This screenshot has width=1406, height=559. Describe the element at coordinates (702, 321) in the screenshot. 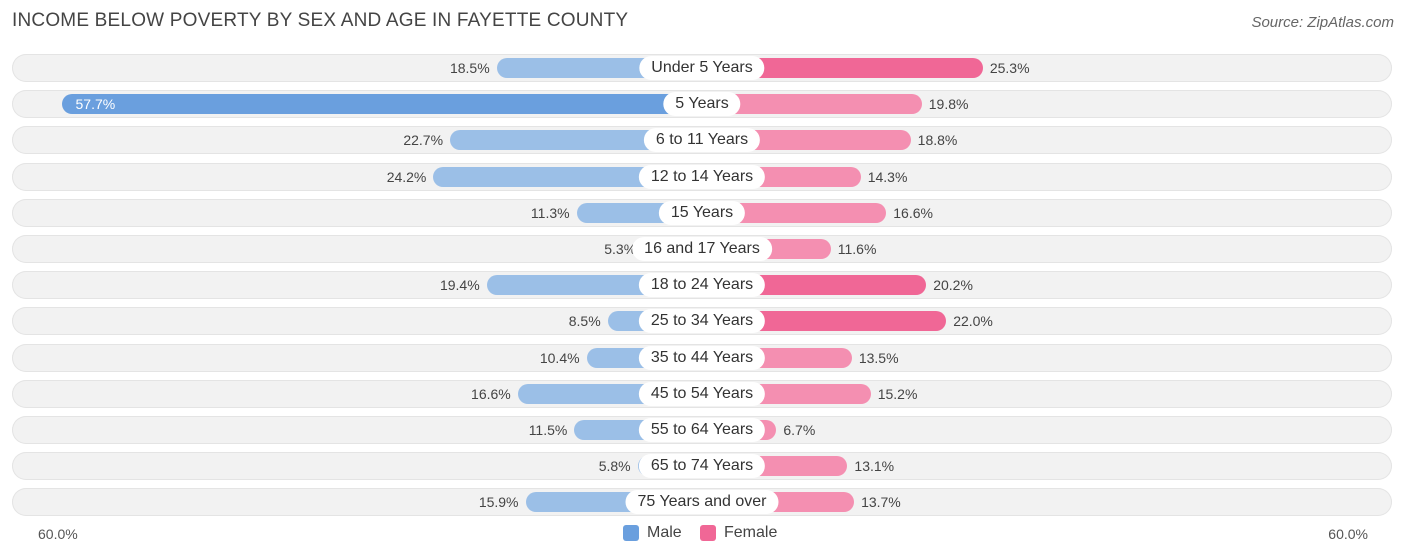

I see `category-label: 25 to 34 Years` at that location.